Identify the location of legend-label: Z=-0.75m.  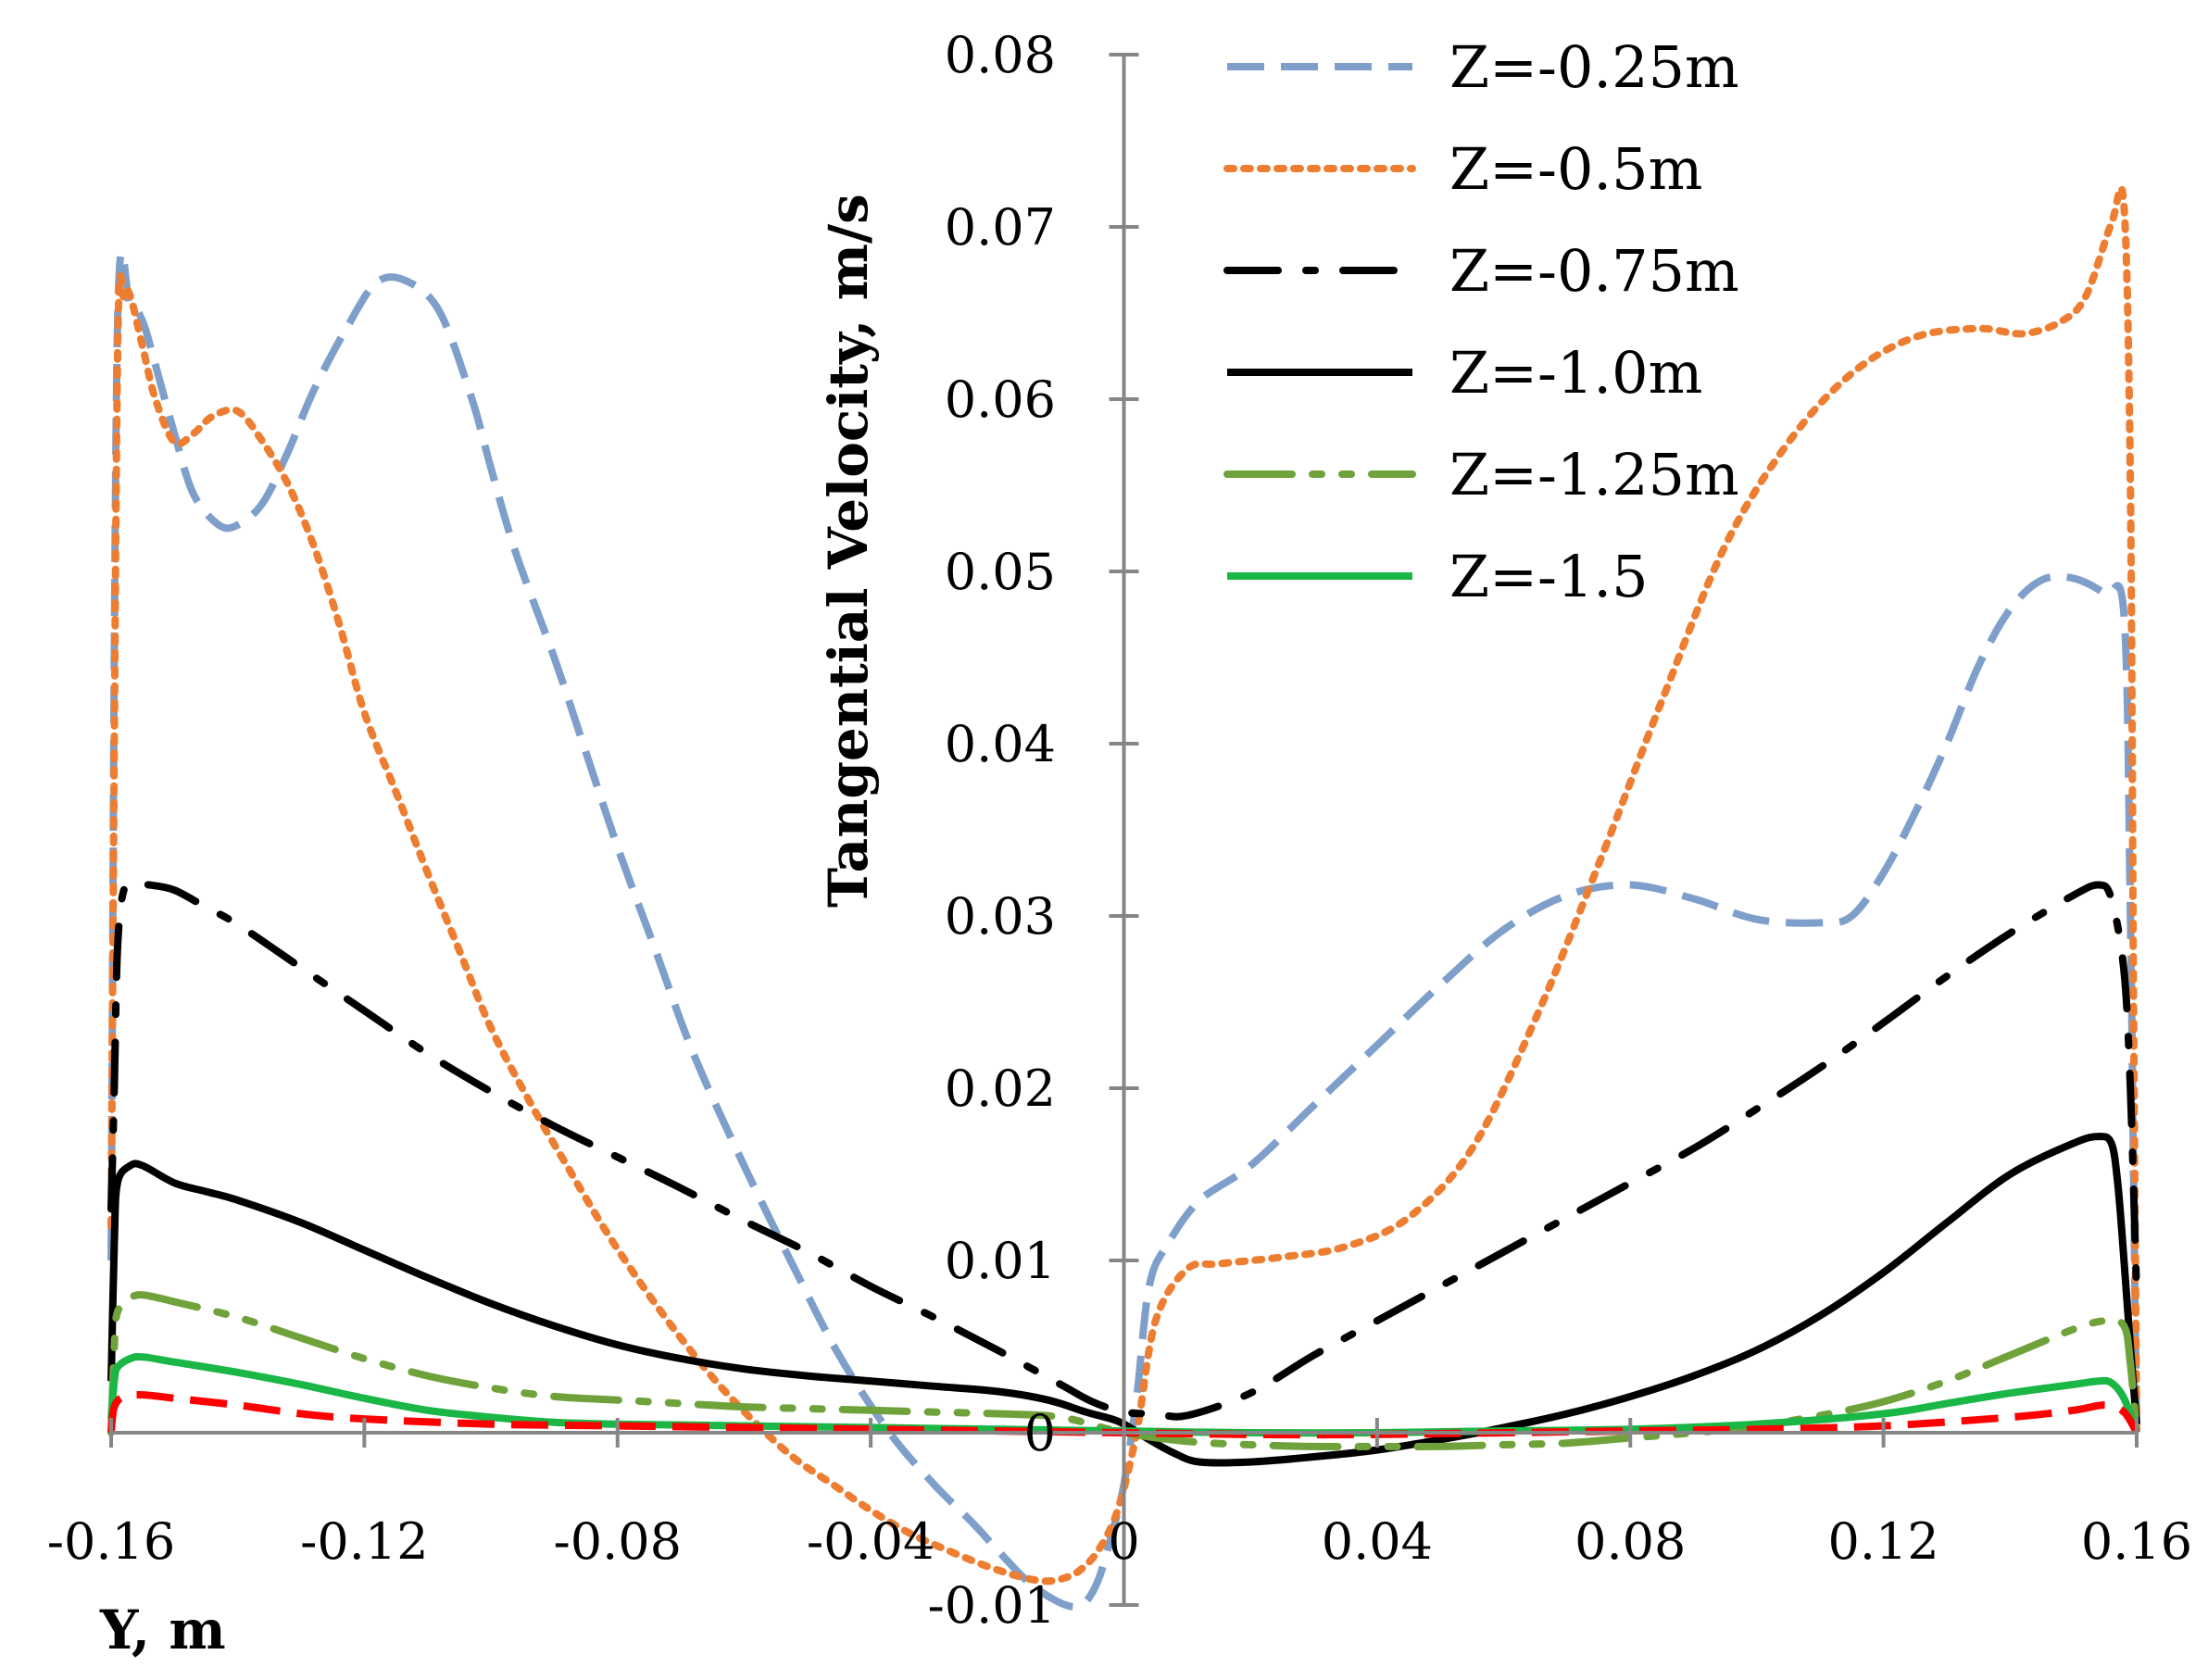
(1594, 271).